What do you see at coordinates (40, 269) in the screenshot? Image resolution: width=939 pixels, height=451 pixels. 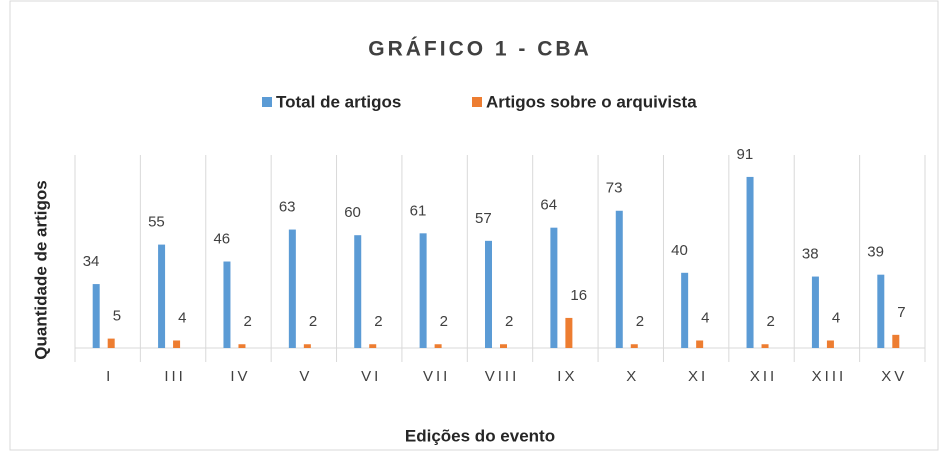 I see `y-axis-title: Quantidade de artigos` at bounding box center [40, 269].